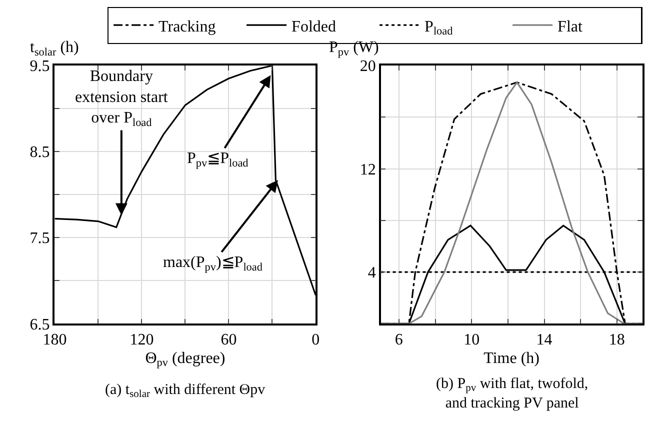 The image size is (654, 424). Describe the element at coordinates (439, 28) in the screenshot. I see `legend-label: P$_{load}$` at that location.